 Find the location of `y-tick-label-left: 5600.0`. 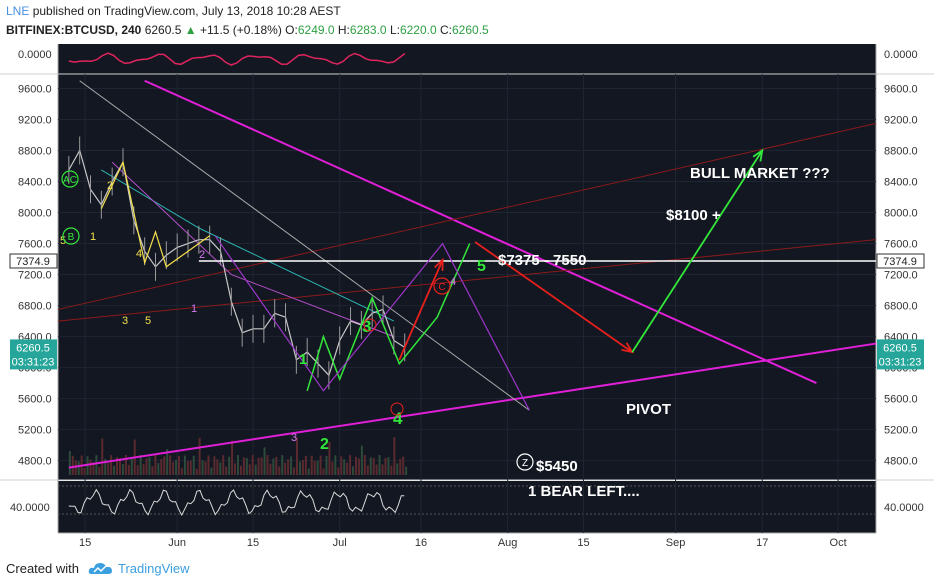

y-tick-label-left: 5600.0 is located at coordinates (35, 400).